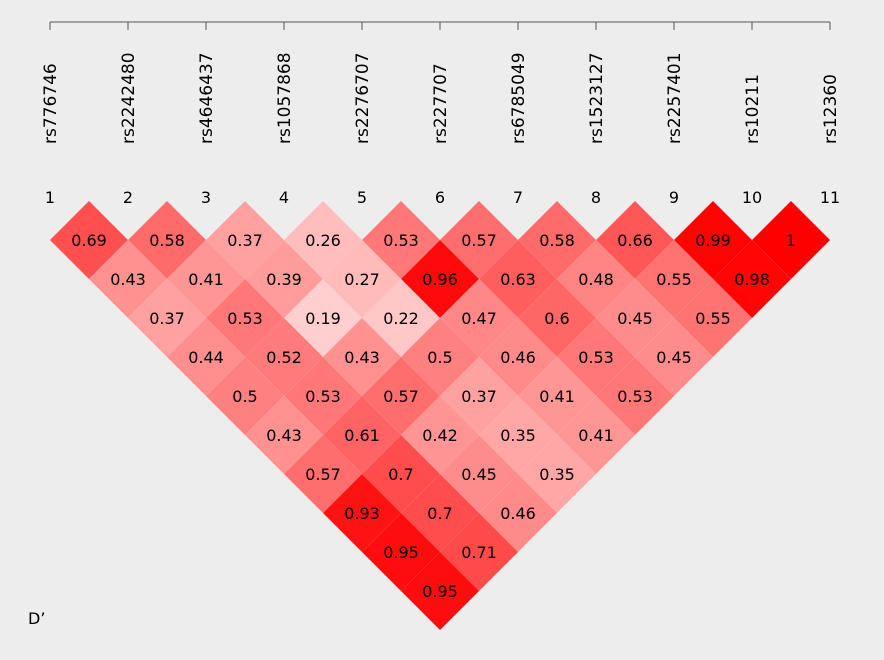  I want to click on marker-index: 9, so click(674, 197).